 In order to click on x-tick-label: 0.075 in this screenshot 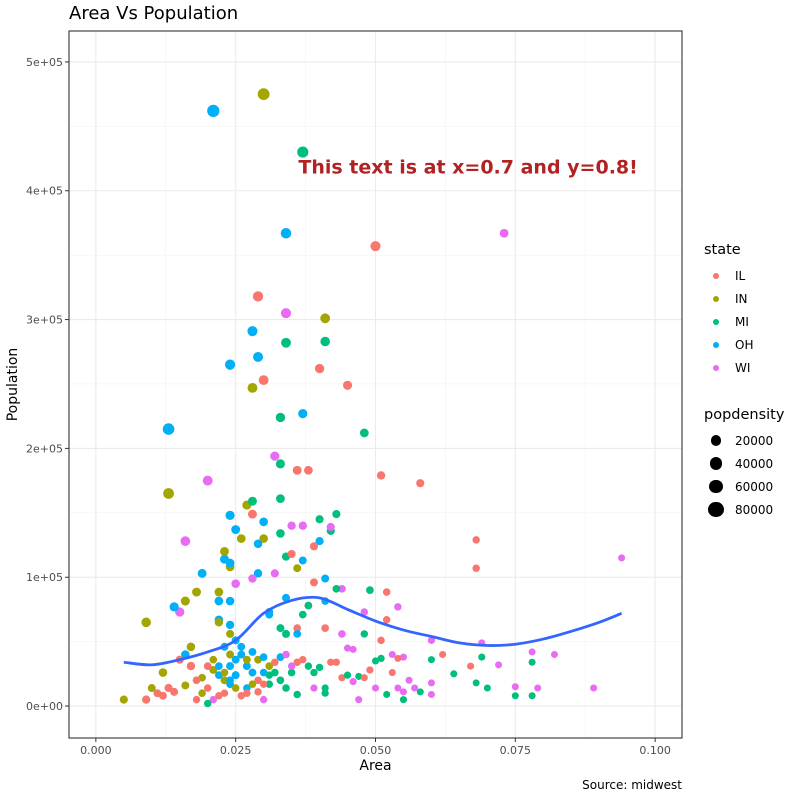, I will do `click(516, 750)`.